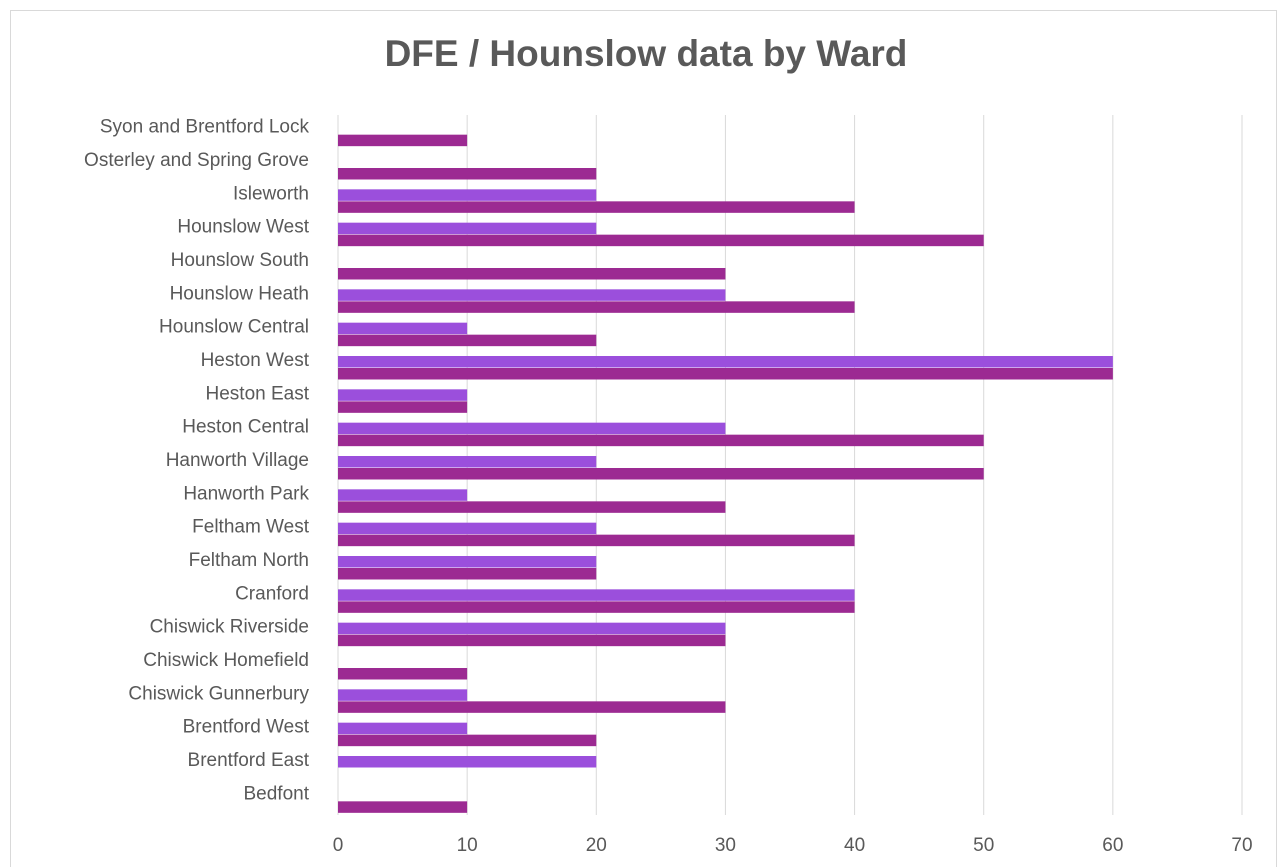 This screenshot has width=1277, height=867. Describe the element at coordinates (277, 793) in the screenshot. I see `y-tick-label: Bedfont` at that location.